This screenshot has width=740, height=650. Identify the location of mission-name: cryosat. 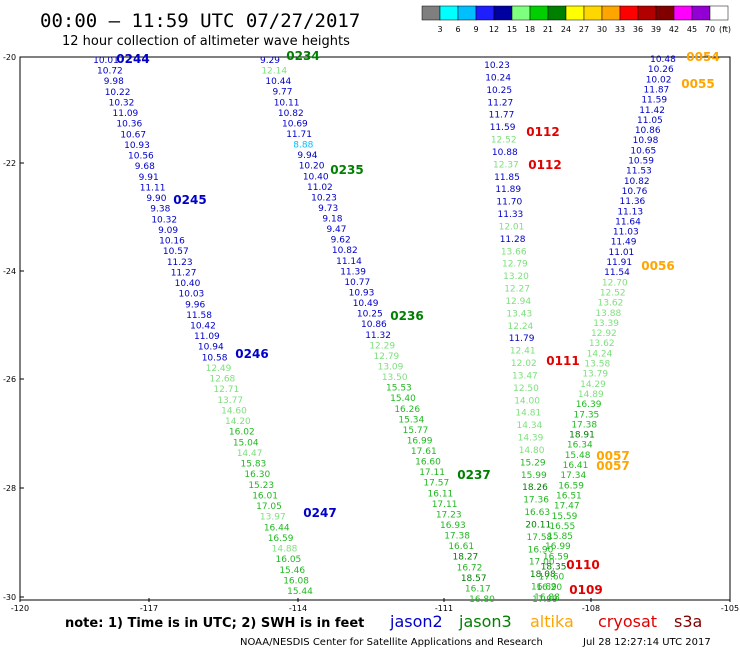
(627, 621).